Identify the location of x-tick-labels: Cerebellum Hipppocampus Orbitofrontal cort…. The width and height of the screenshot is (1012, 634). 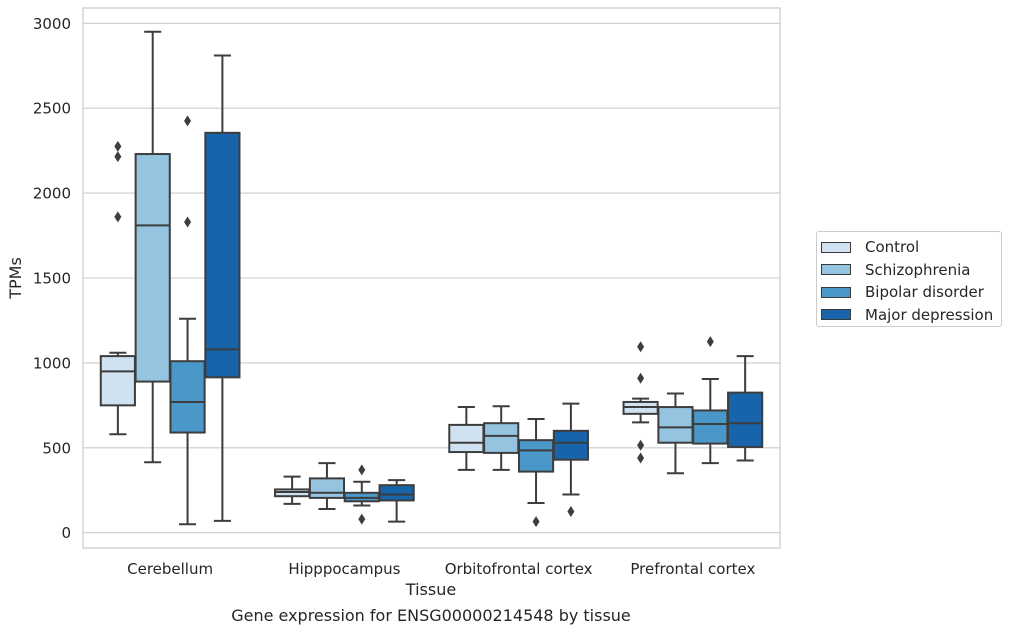
(441, 569).